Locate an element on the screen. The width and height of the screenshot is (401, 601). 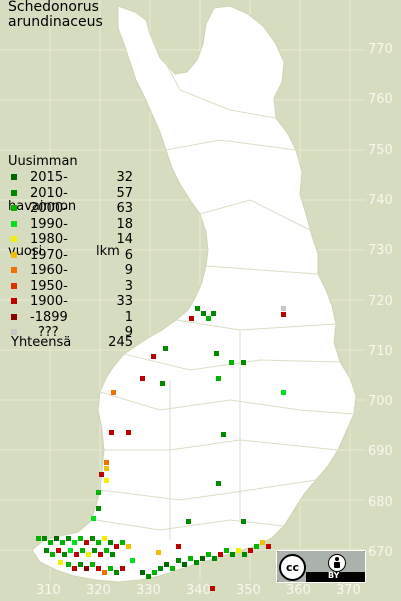
legend-item: 1970- 6 is located at coordinates (70, 255).